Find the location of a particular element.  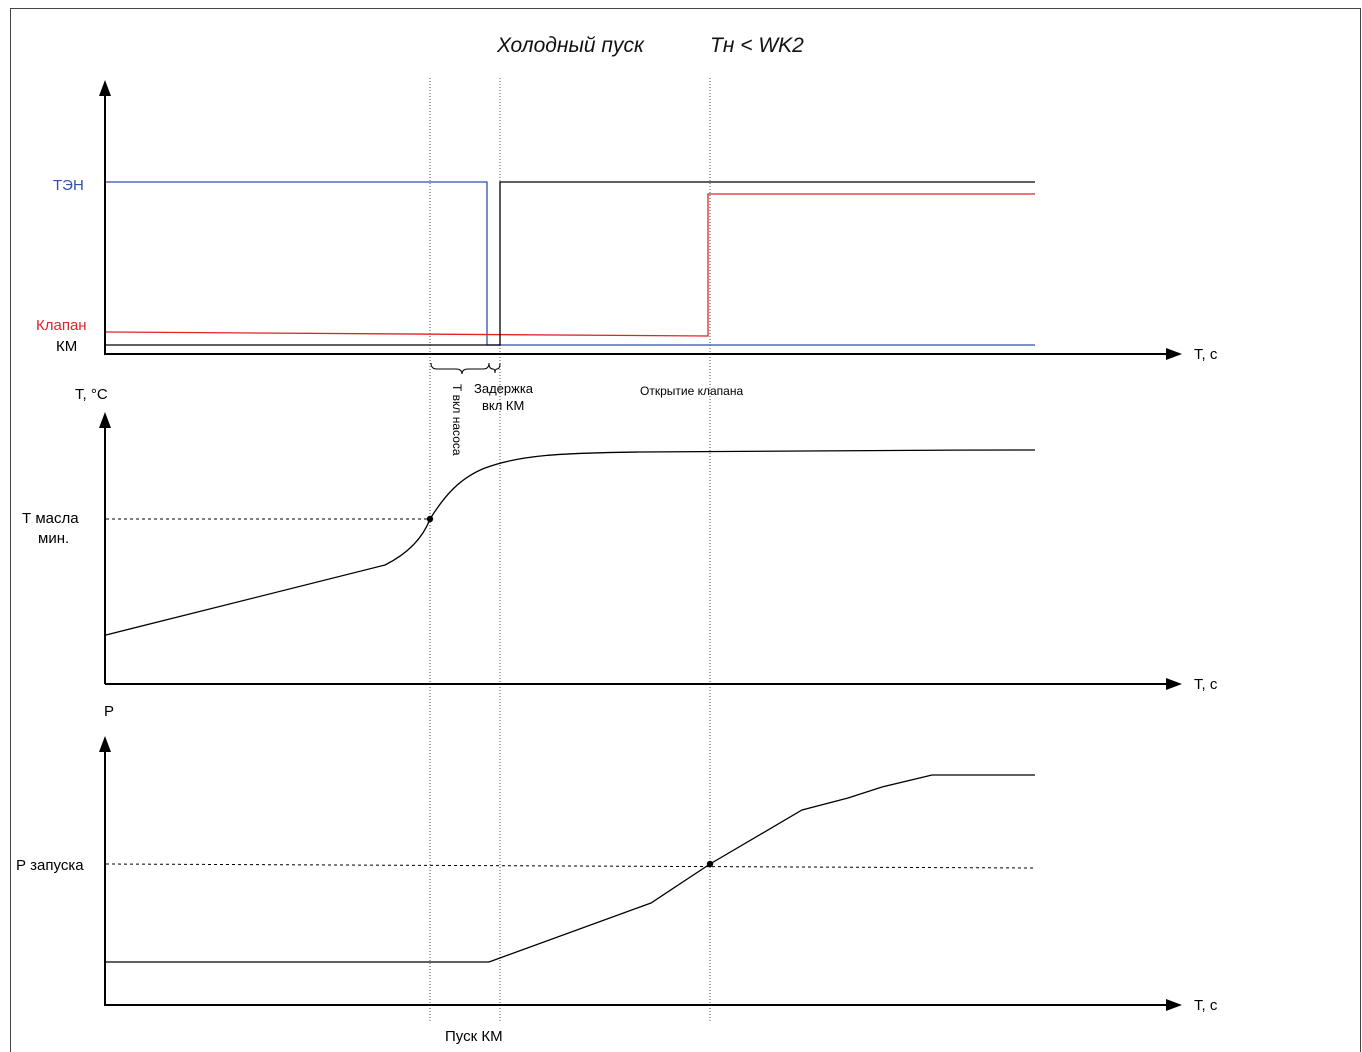

signals-x-arrow is located at coordinates (1174, 354).